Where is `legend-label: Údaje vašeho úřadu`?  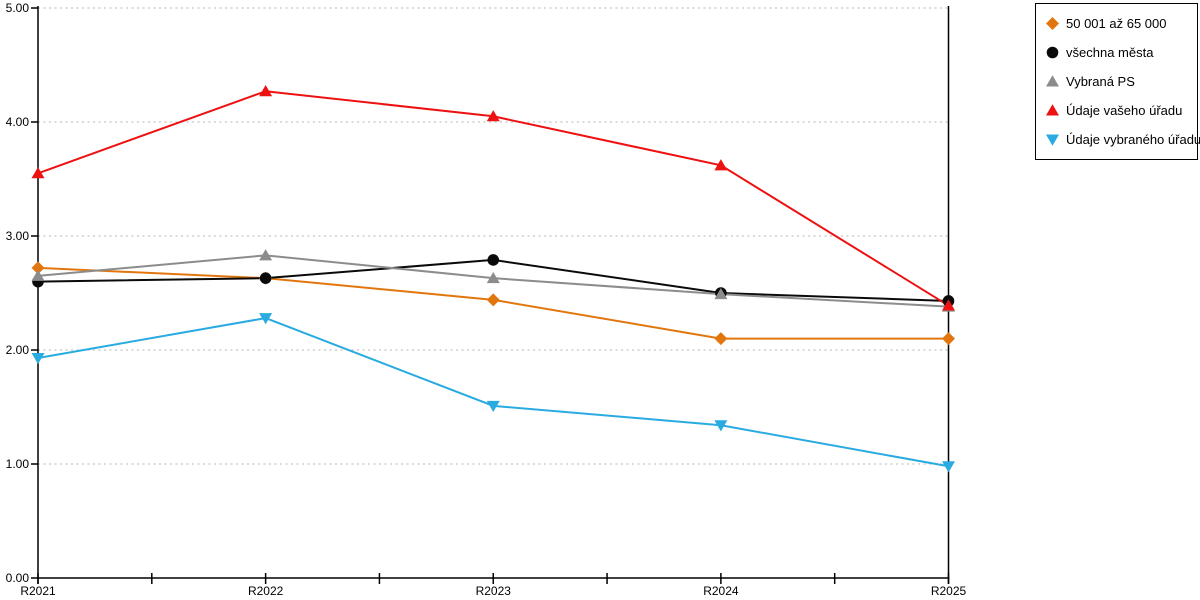
legend-label: Údaje vašeho úřadu is located at coordinates (1124, 110).